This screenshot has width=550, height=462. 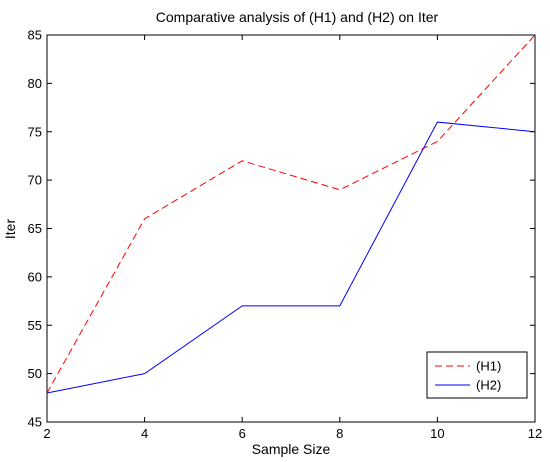 What do you see at coordinates (291, 449) in the screenshot?
I see `x-axis-label: Sample Size` at bounding box center [291, 449].